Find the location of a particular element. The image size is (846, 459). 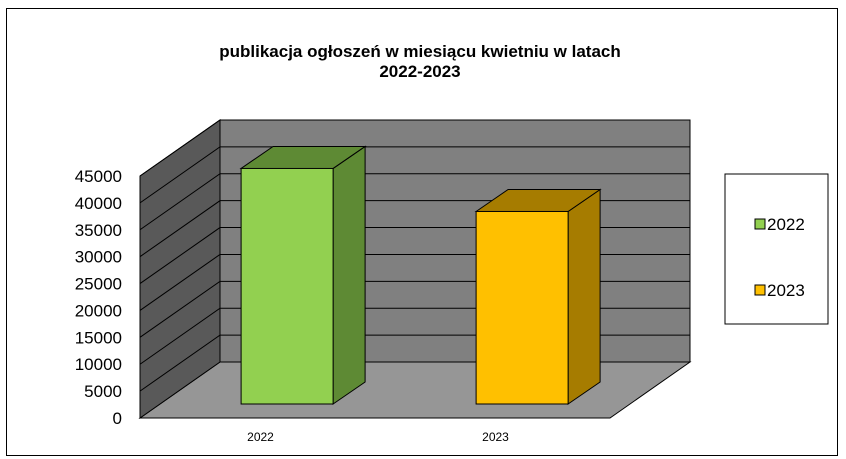

chart-title-line2: 2022-2023 is located at coordinates (420, 71).